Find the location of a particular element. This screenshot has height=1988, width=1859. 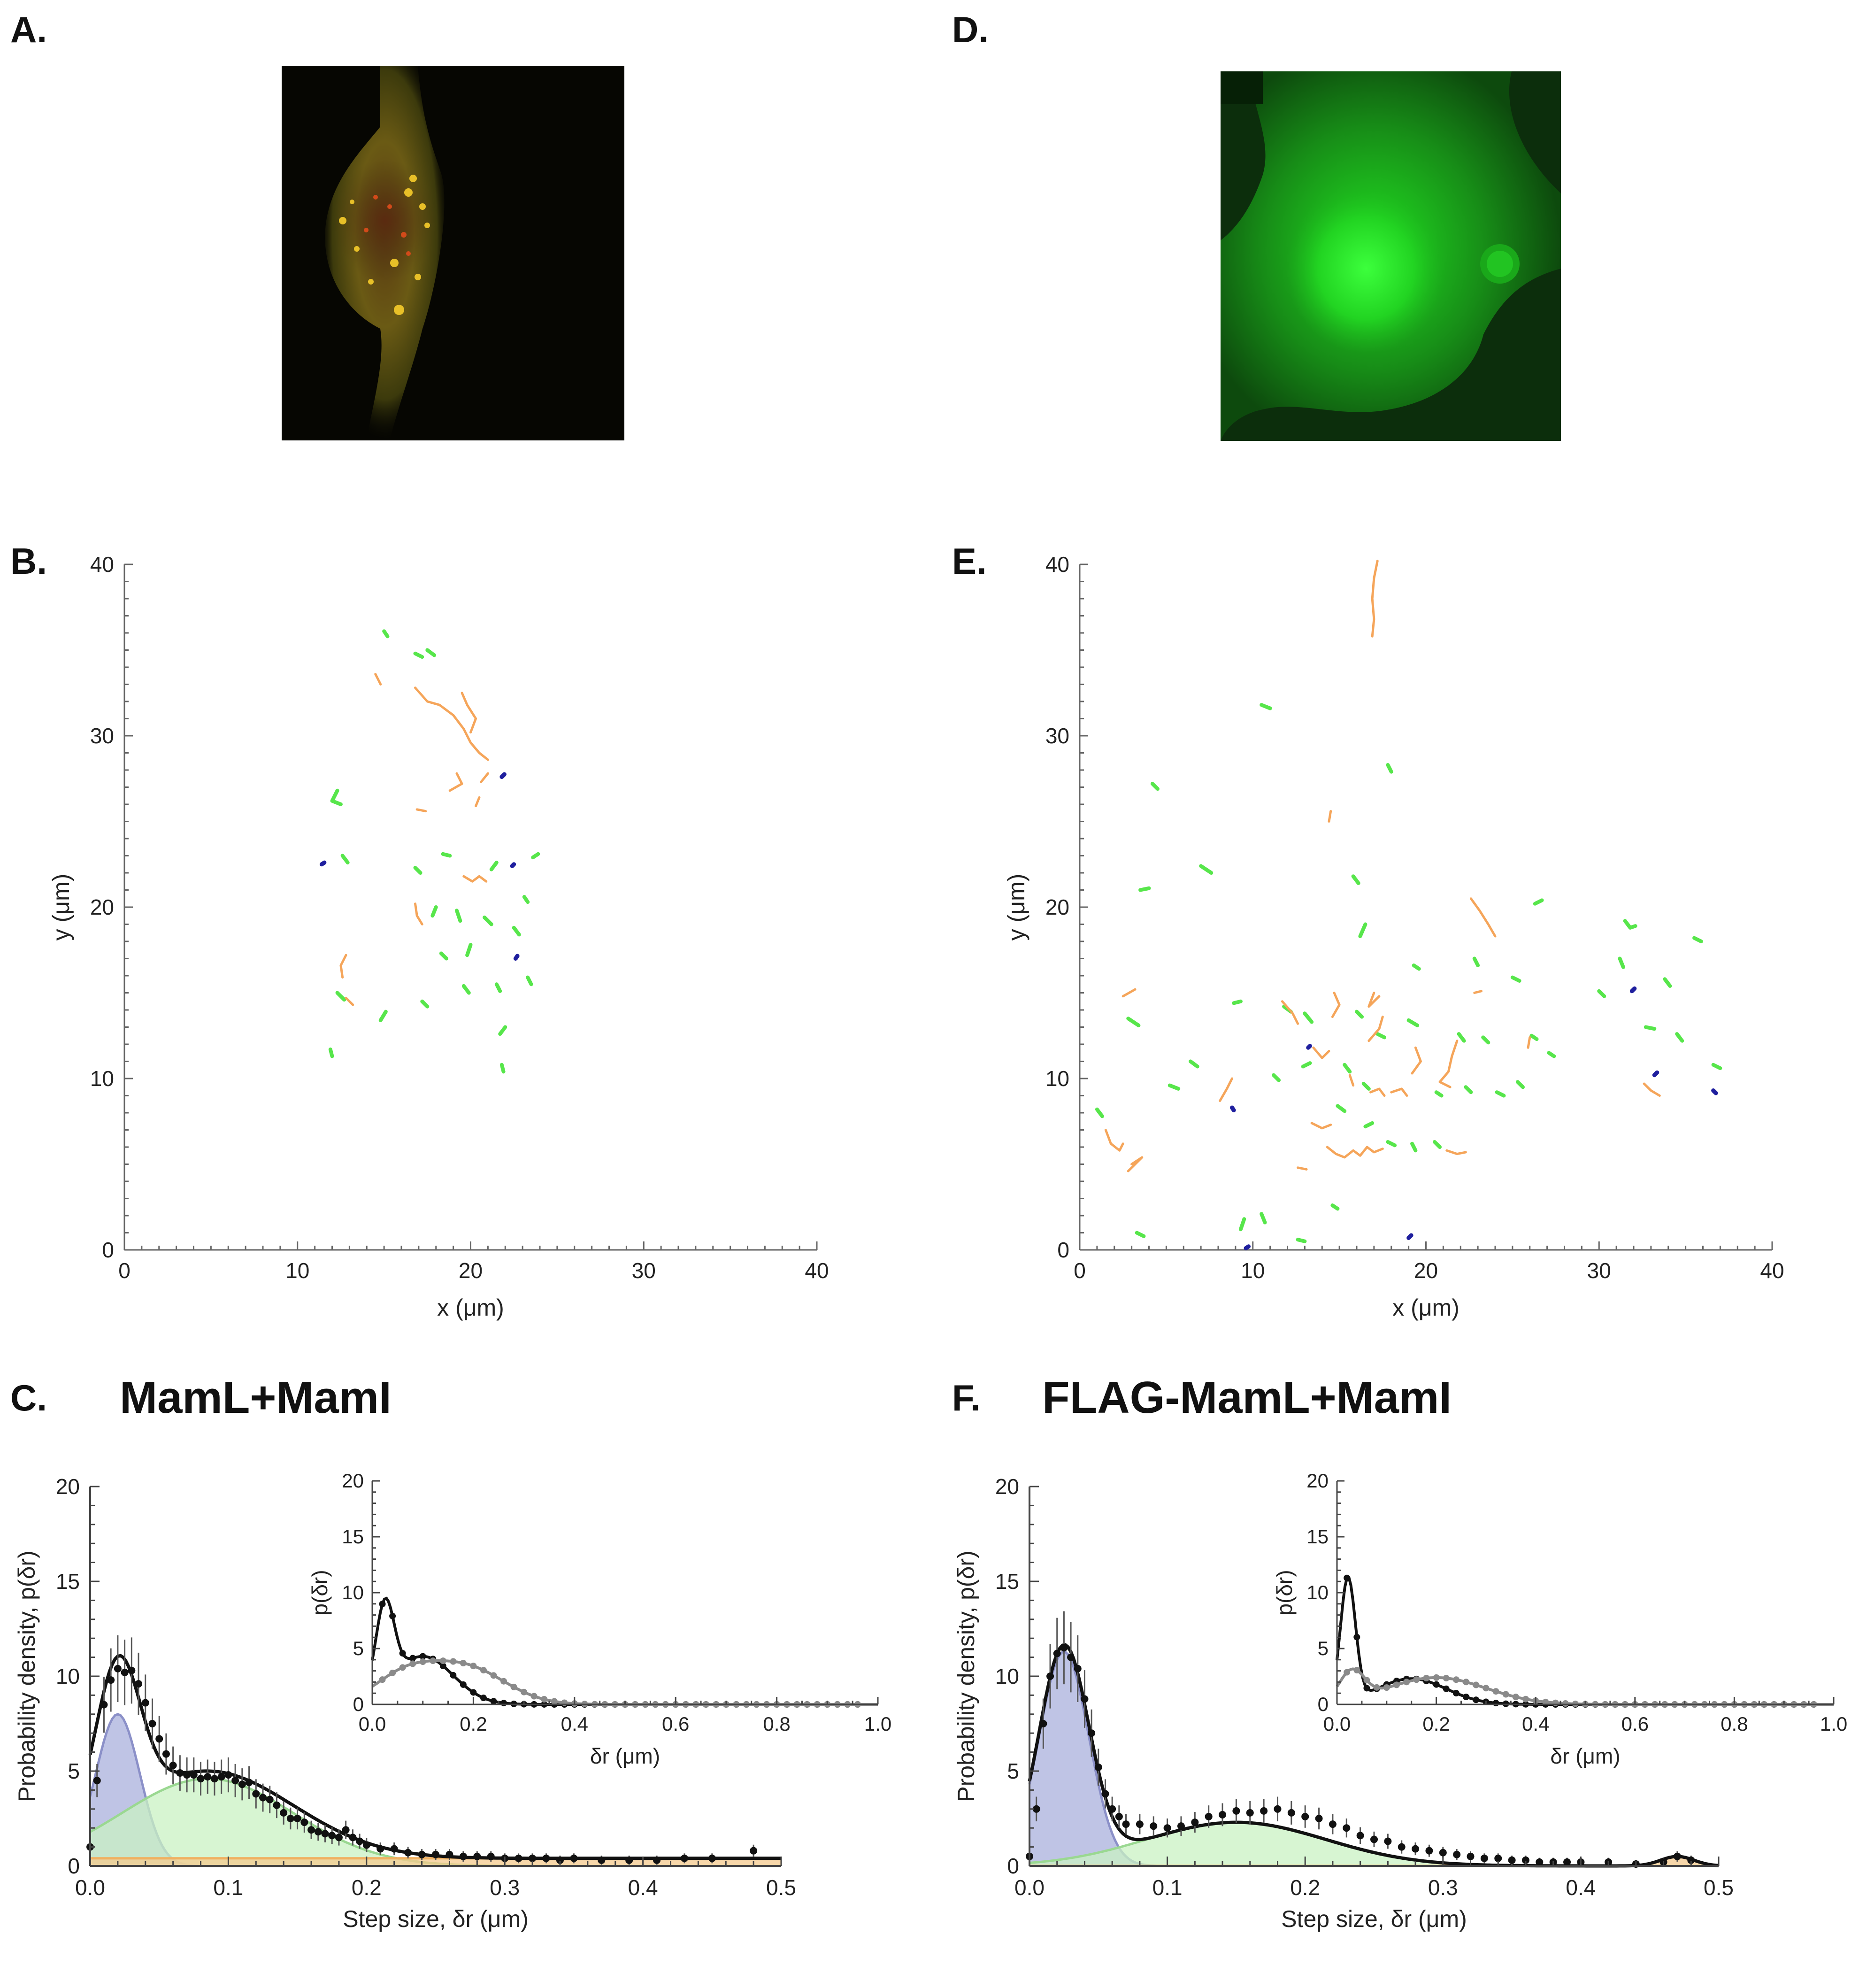

inset-y-tick-label: 20 is located at coordinates (353, 1481).